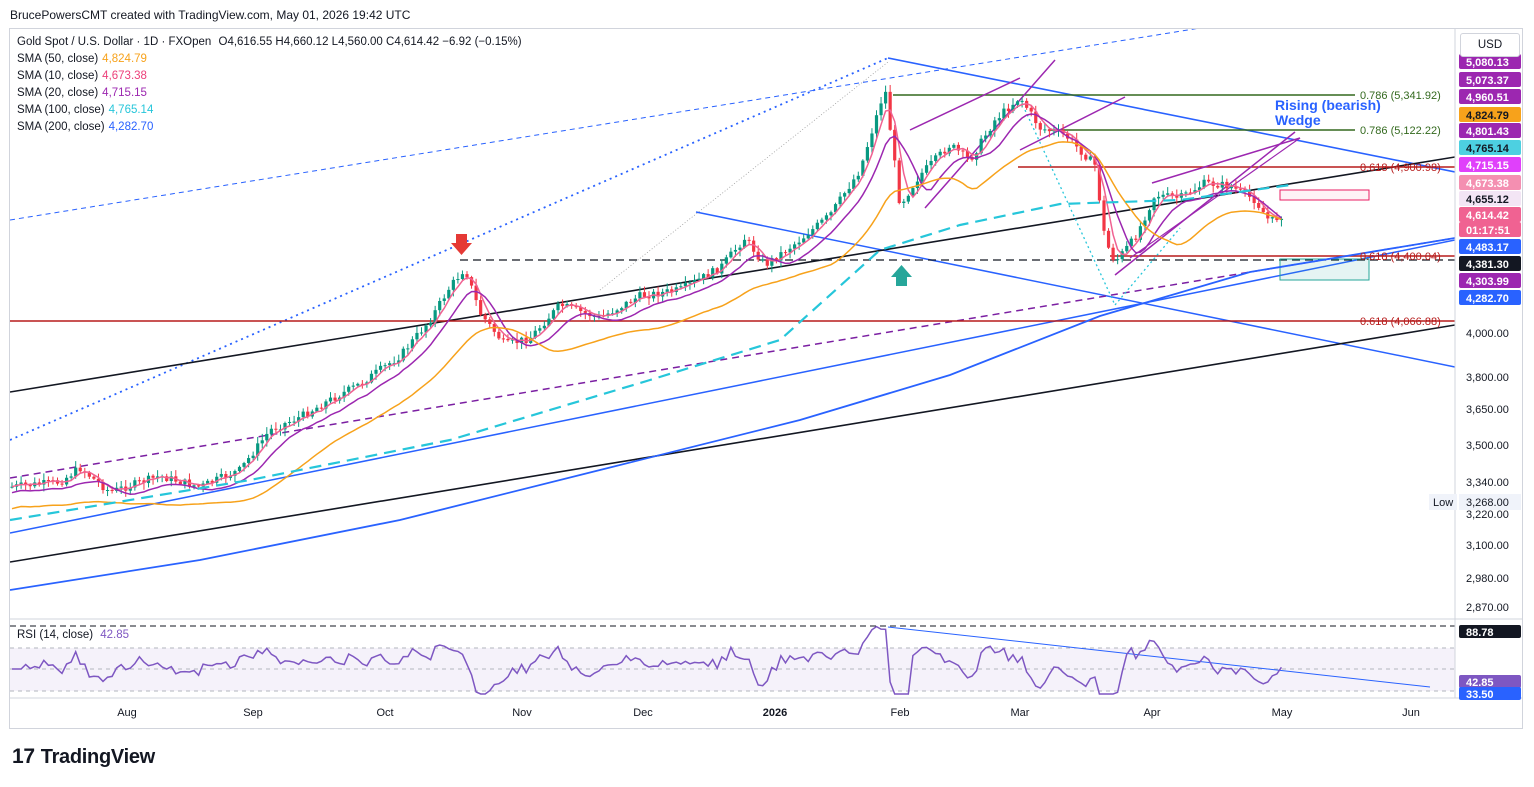 This screenshot has width=1534, height=787. I want to click on indicator-row: SMA (50, close) 4,824.79, so click(269, 59).